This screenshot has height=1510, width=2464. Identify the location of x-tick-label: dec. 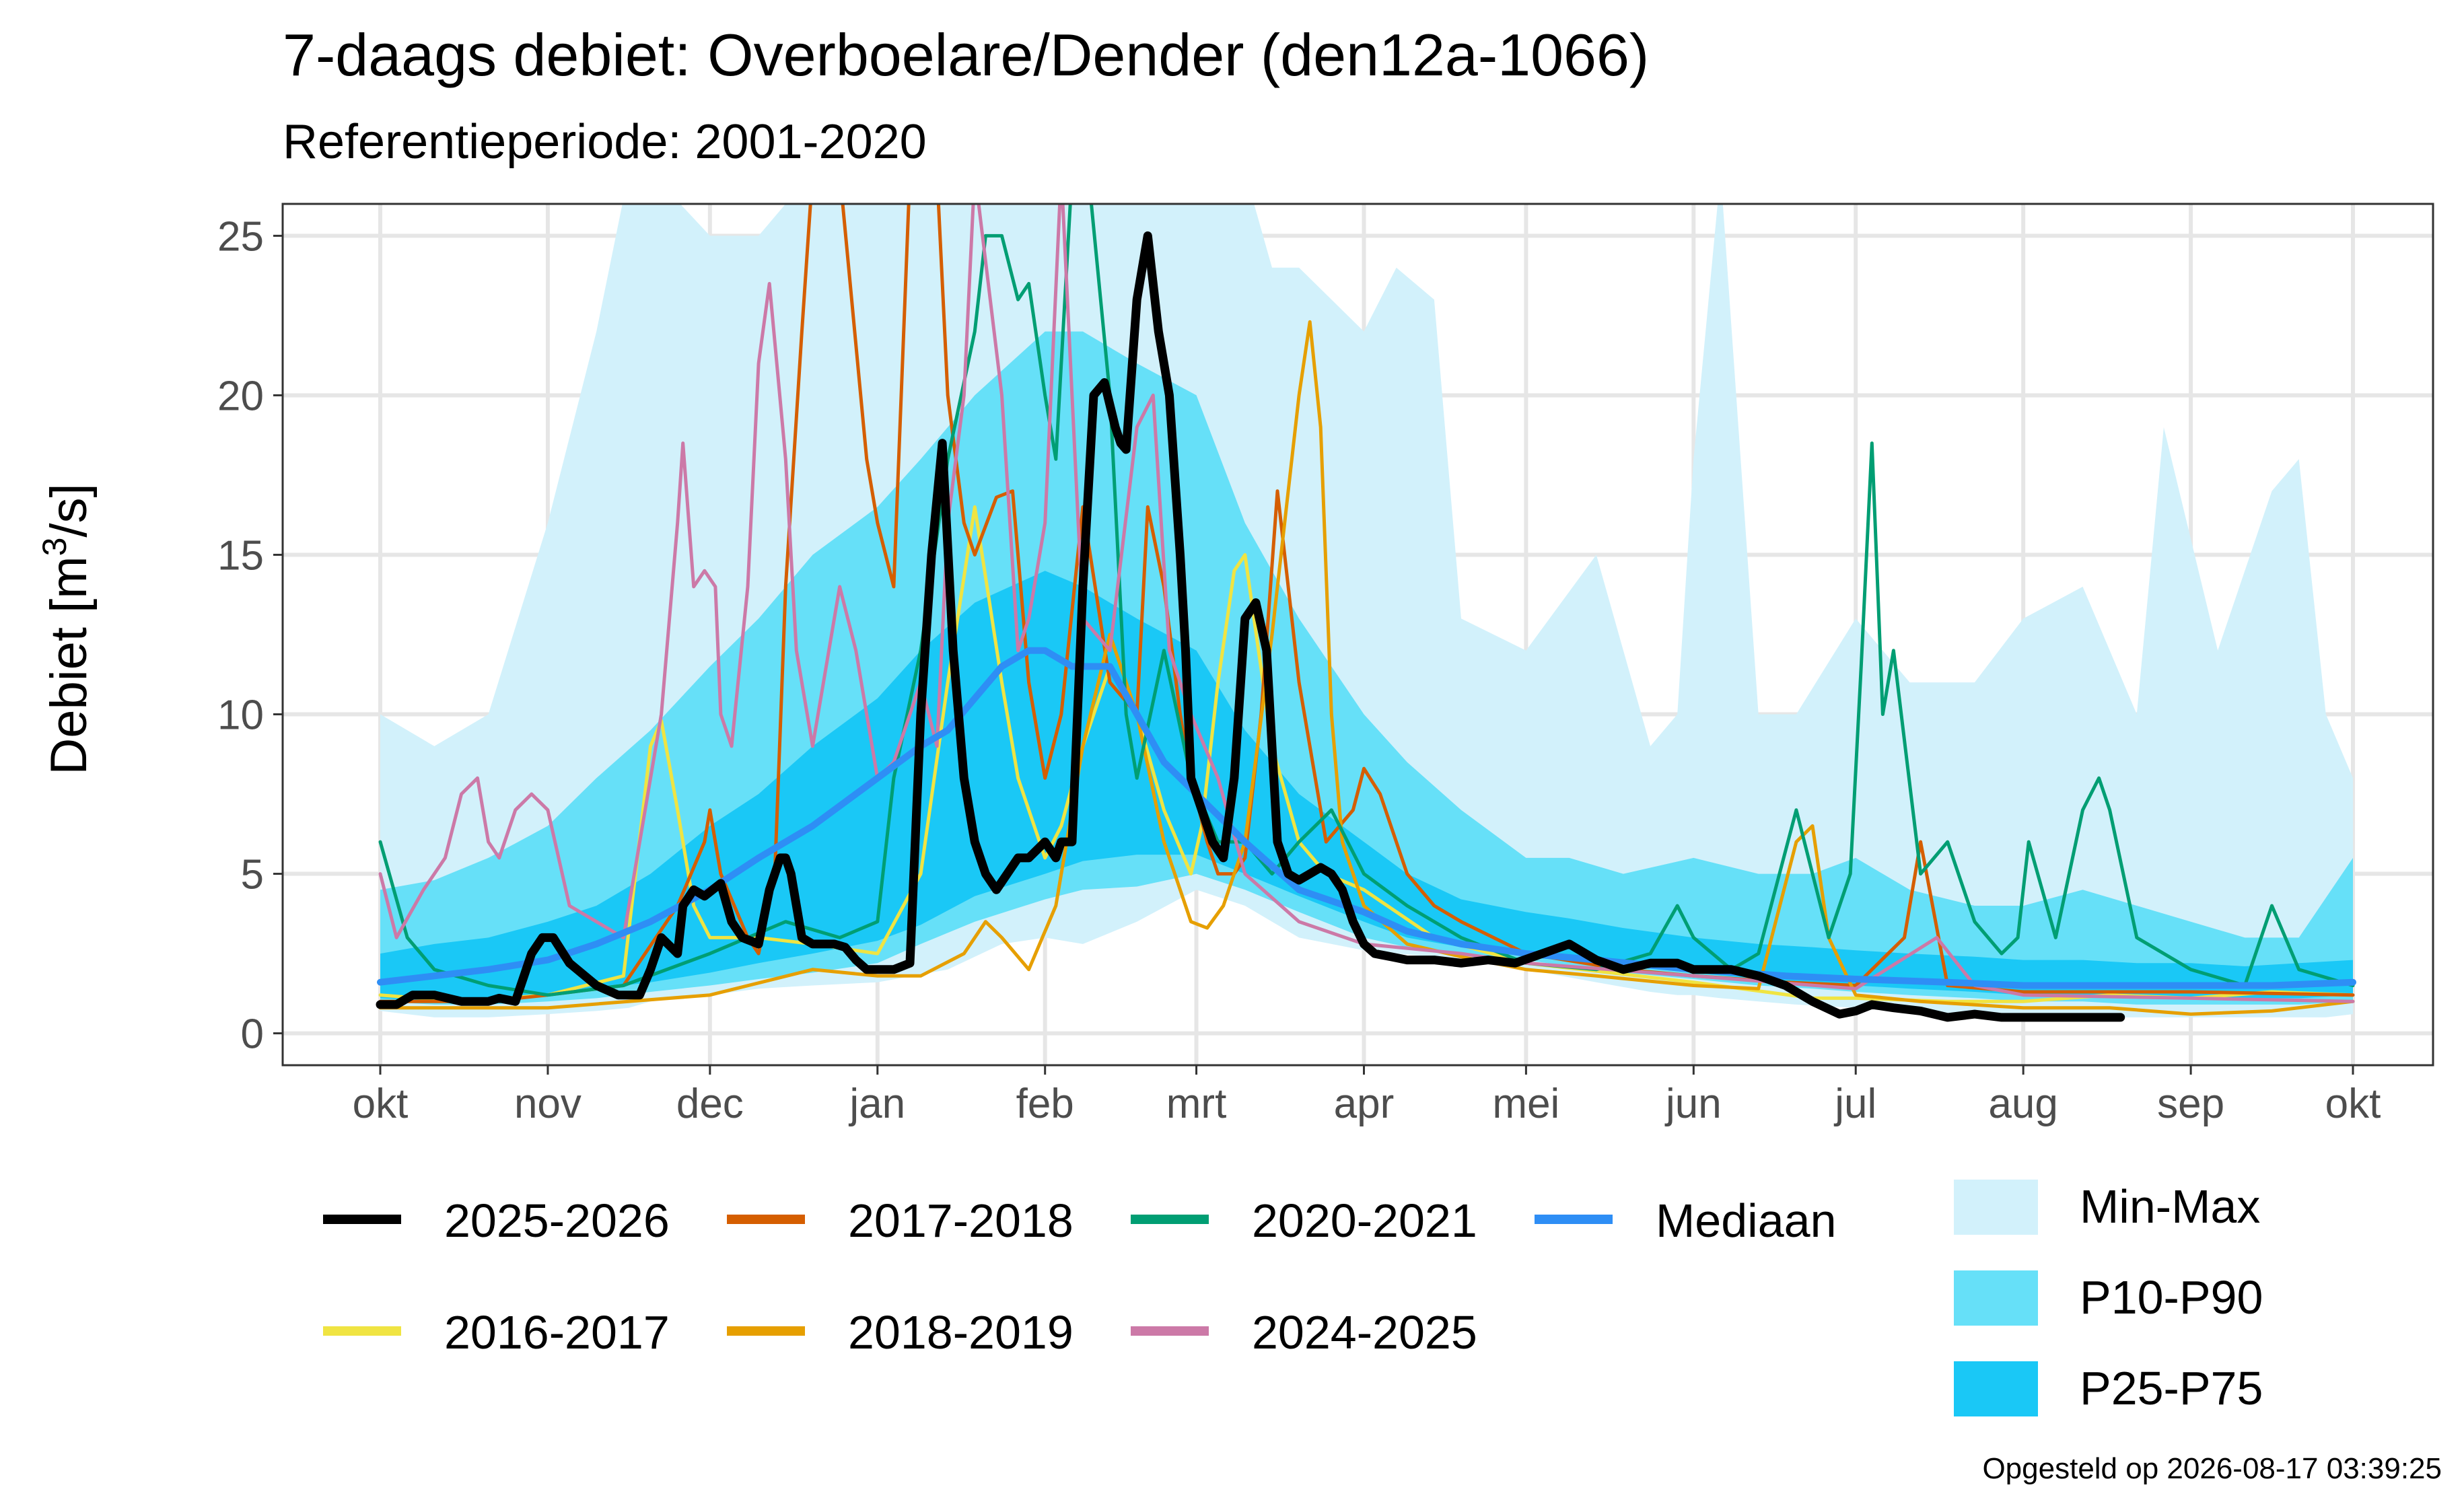
(710, 1104).